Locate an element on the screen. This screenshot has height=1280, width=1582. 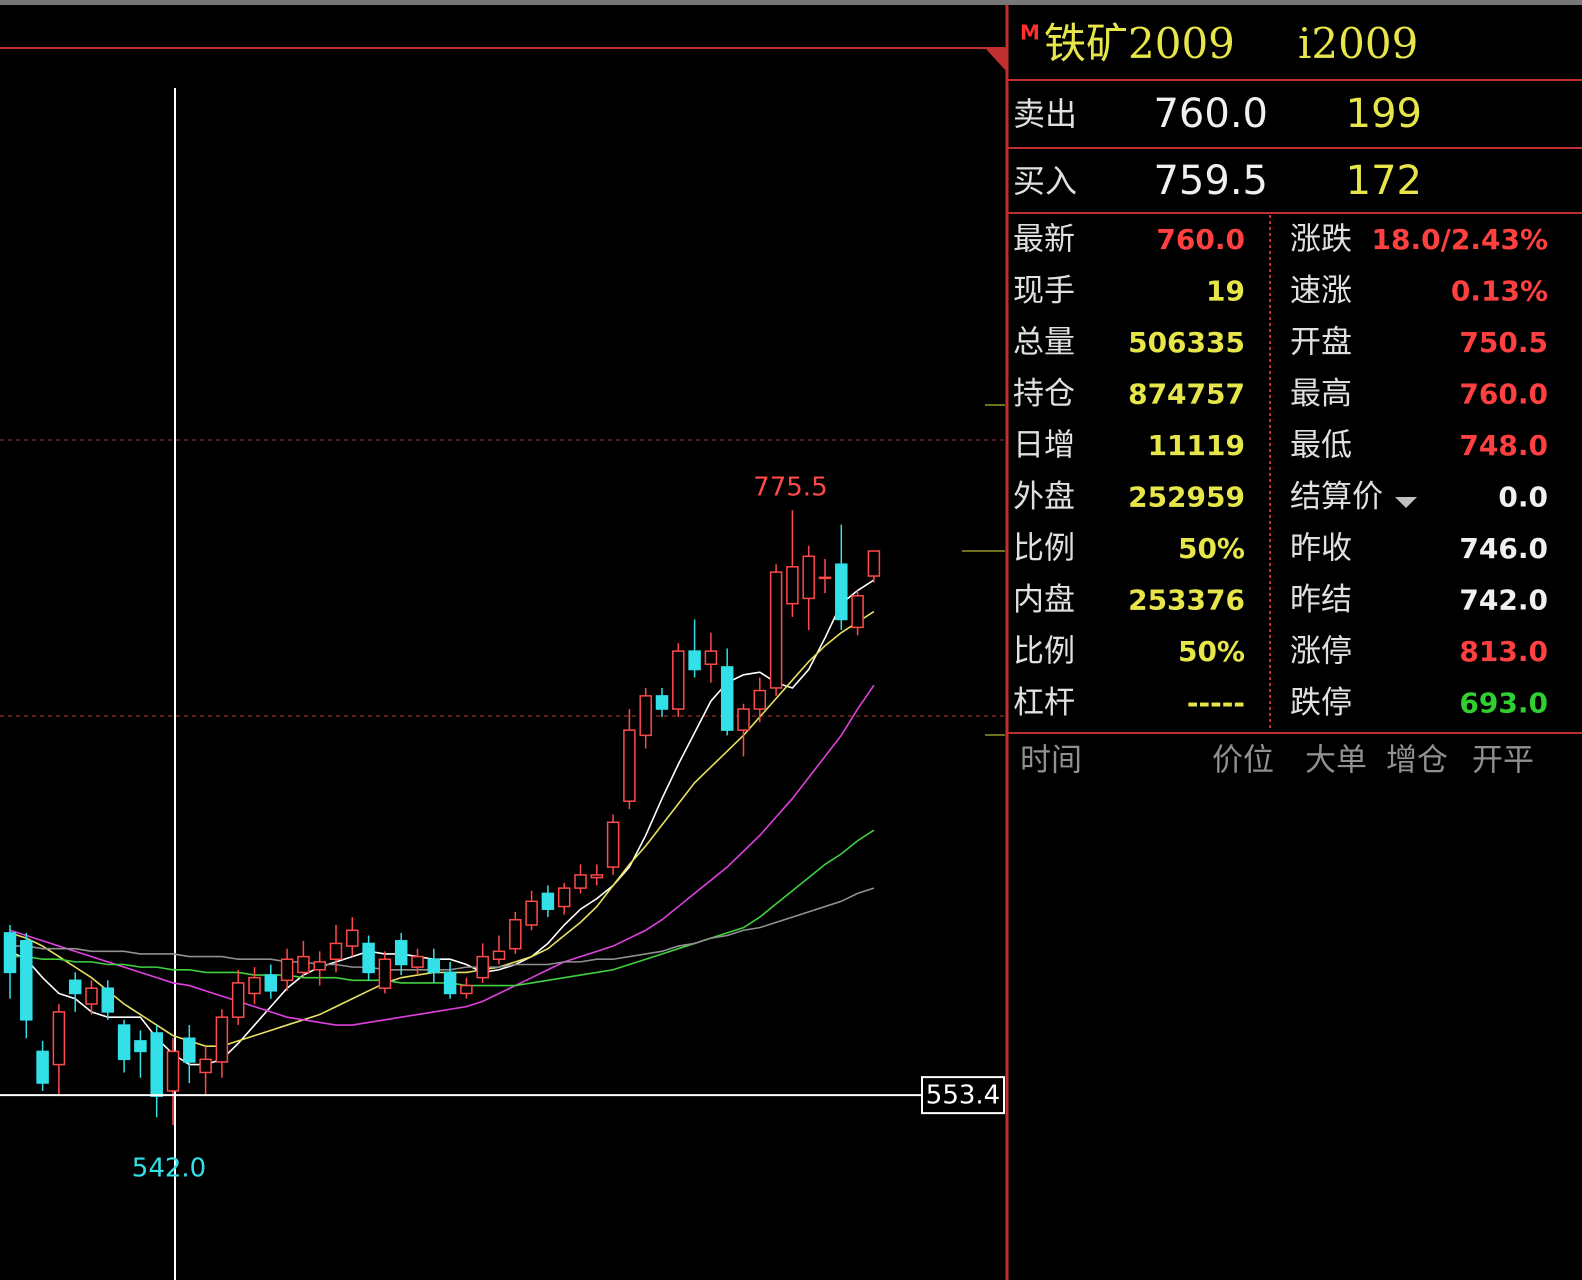
row-value: 874757 is located at coordinates (1186, 394).